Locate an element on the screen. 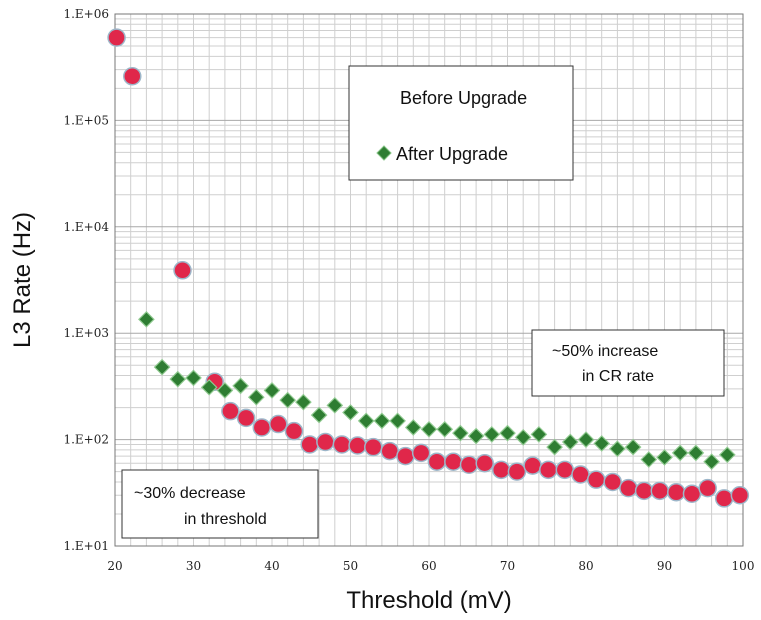 Image resolution: width=761 pixels, height=620 pixels. y-axis-ticks: 1.E+01 1.E+02 1.E+03 1.E+04 1.E+05 1.E+06 is located at coordinates (86, 280).